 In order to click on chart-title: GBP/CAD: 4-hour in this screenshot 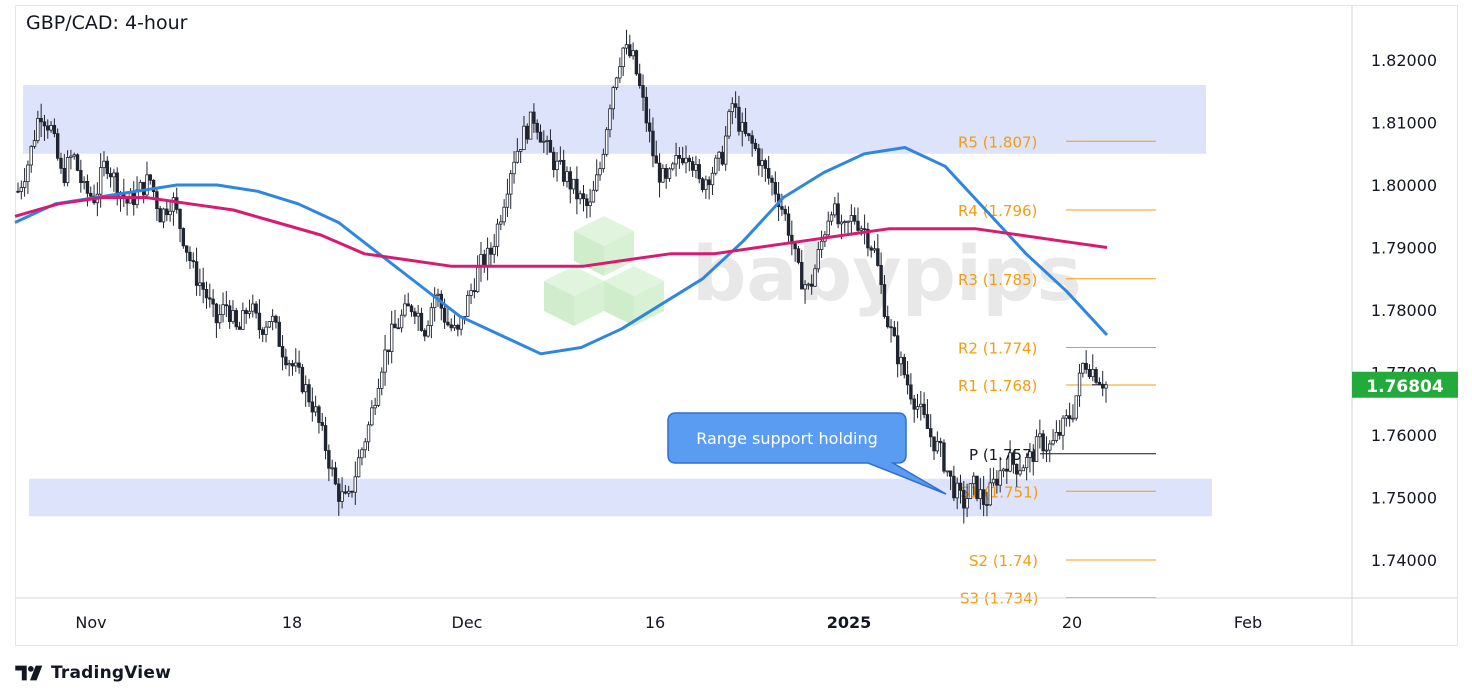, I will do `click(107, 23)`.